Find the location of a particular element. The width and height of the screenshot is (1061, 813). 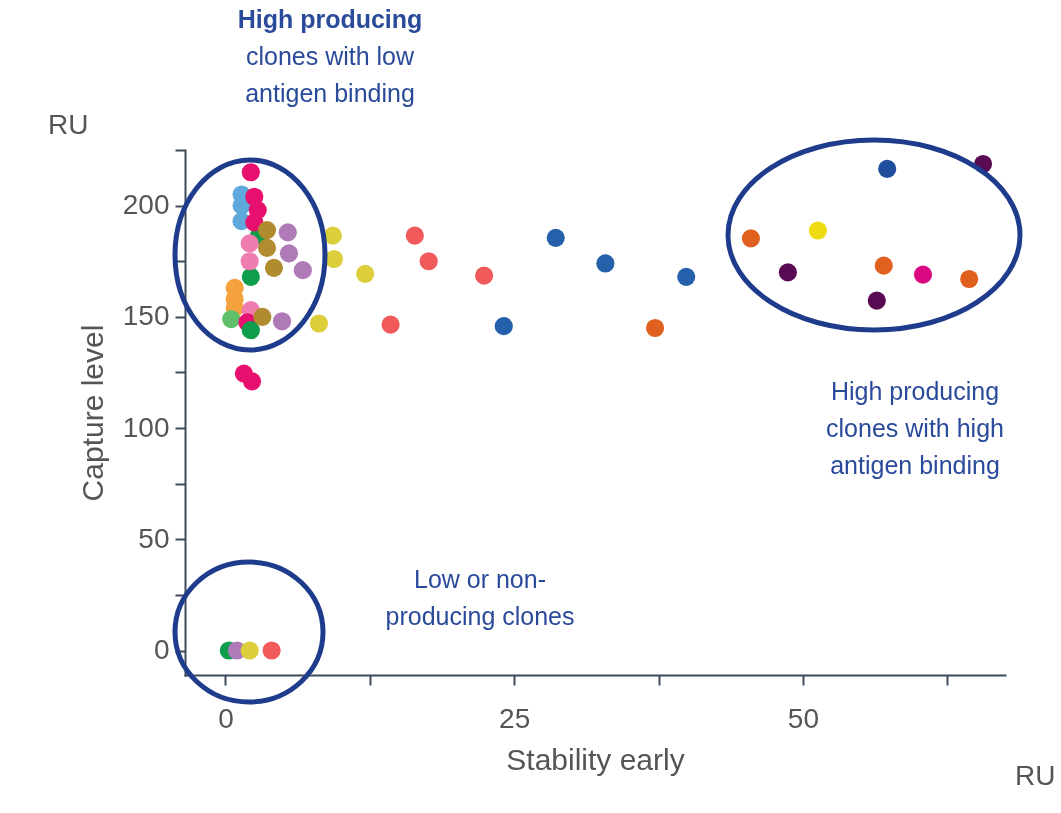

y-tick-label: 100 is located at coordinates (146, 427).